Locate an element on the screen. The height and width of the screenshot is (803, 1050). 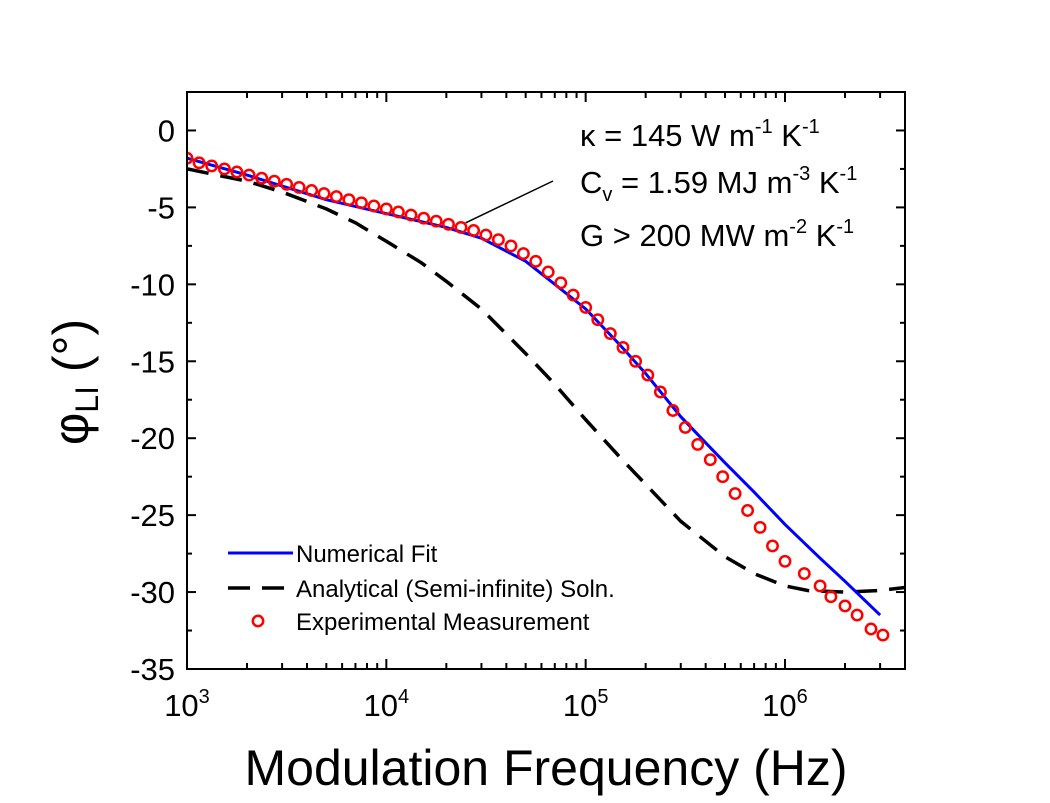
x-tick-label: 10⁴ is located at coordinates (387, 704).